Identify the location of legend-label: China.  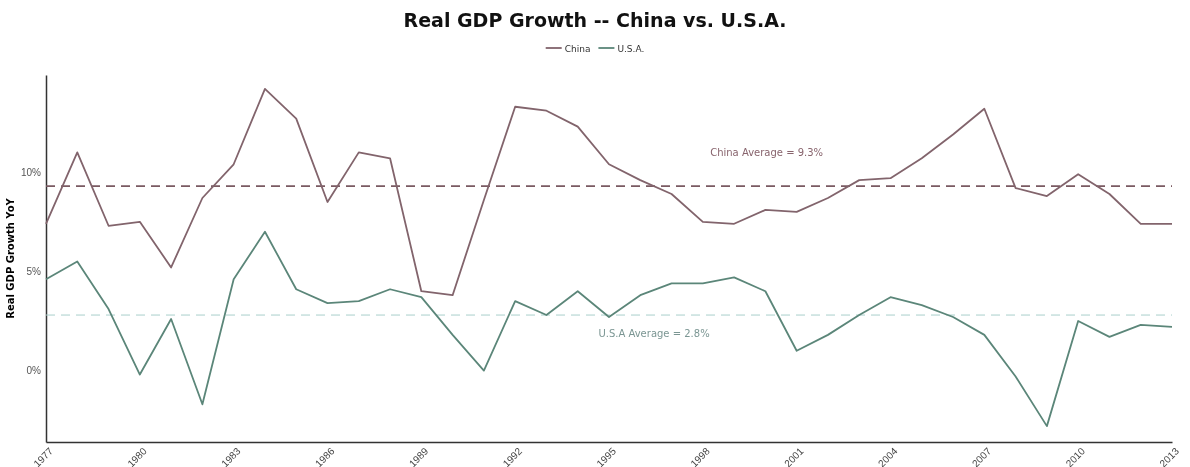
(577, 48).